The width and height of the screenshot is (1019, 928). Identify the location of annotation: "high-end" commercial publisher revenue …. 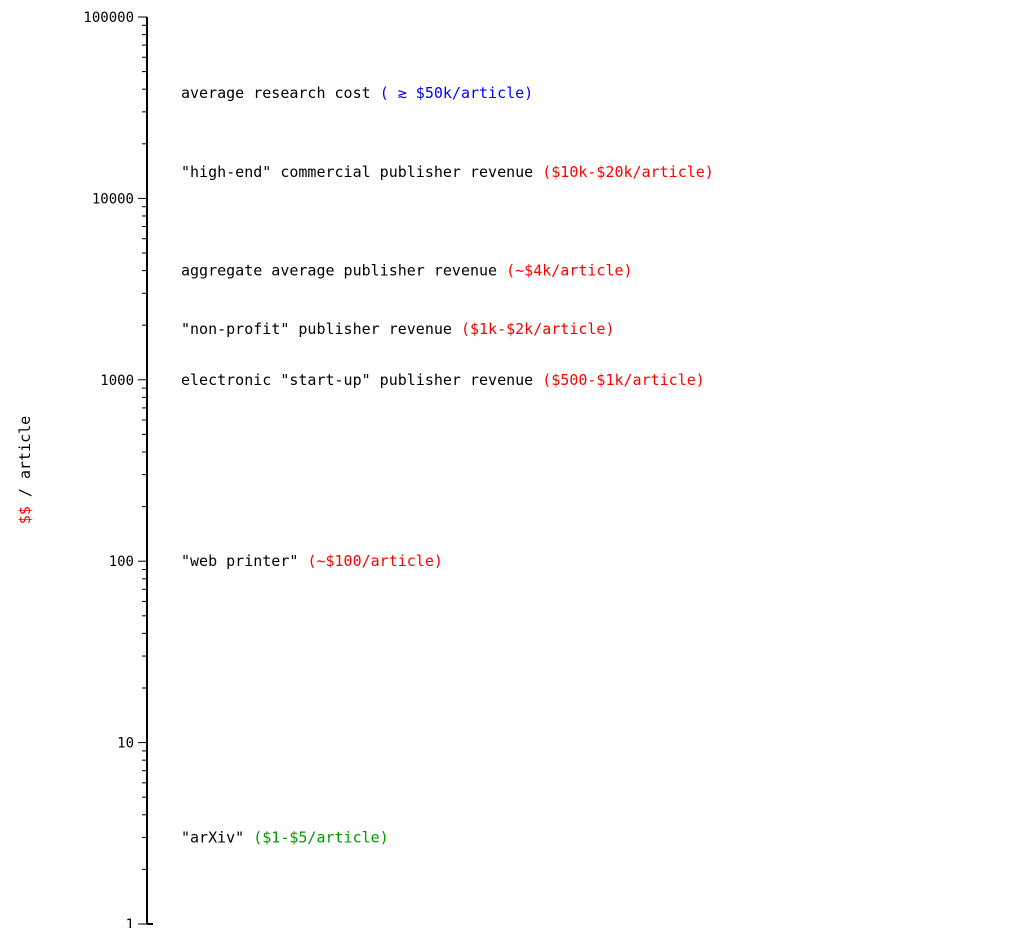
(447, 172).